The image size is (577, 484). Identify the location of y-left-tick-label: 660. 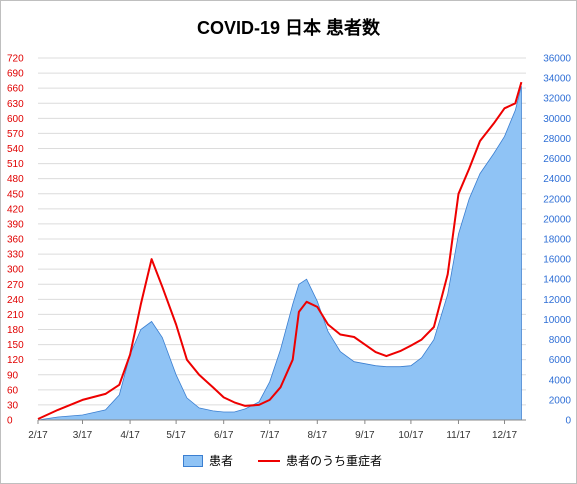
(15, 89).